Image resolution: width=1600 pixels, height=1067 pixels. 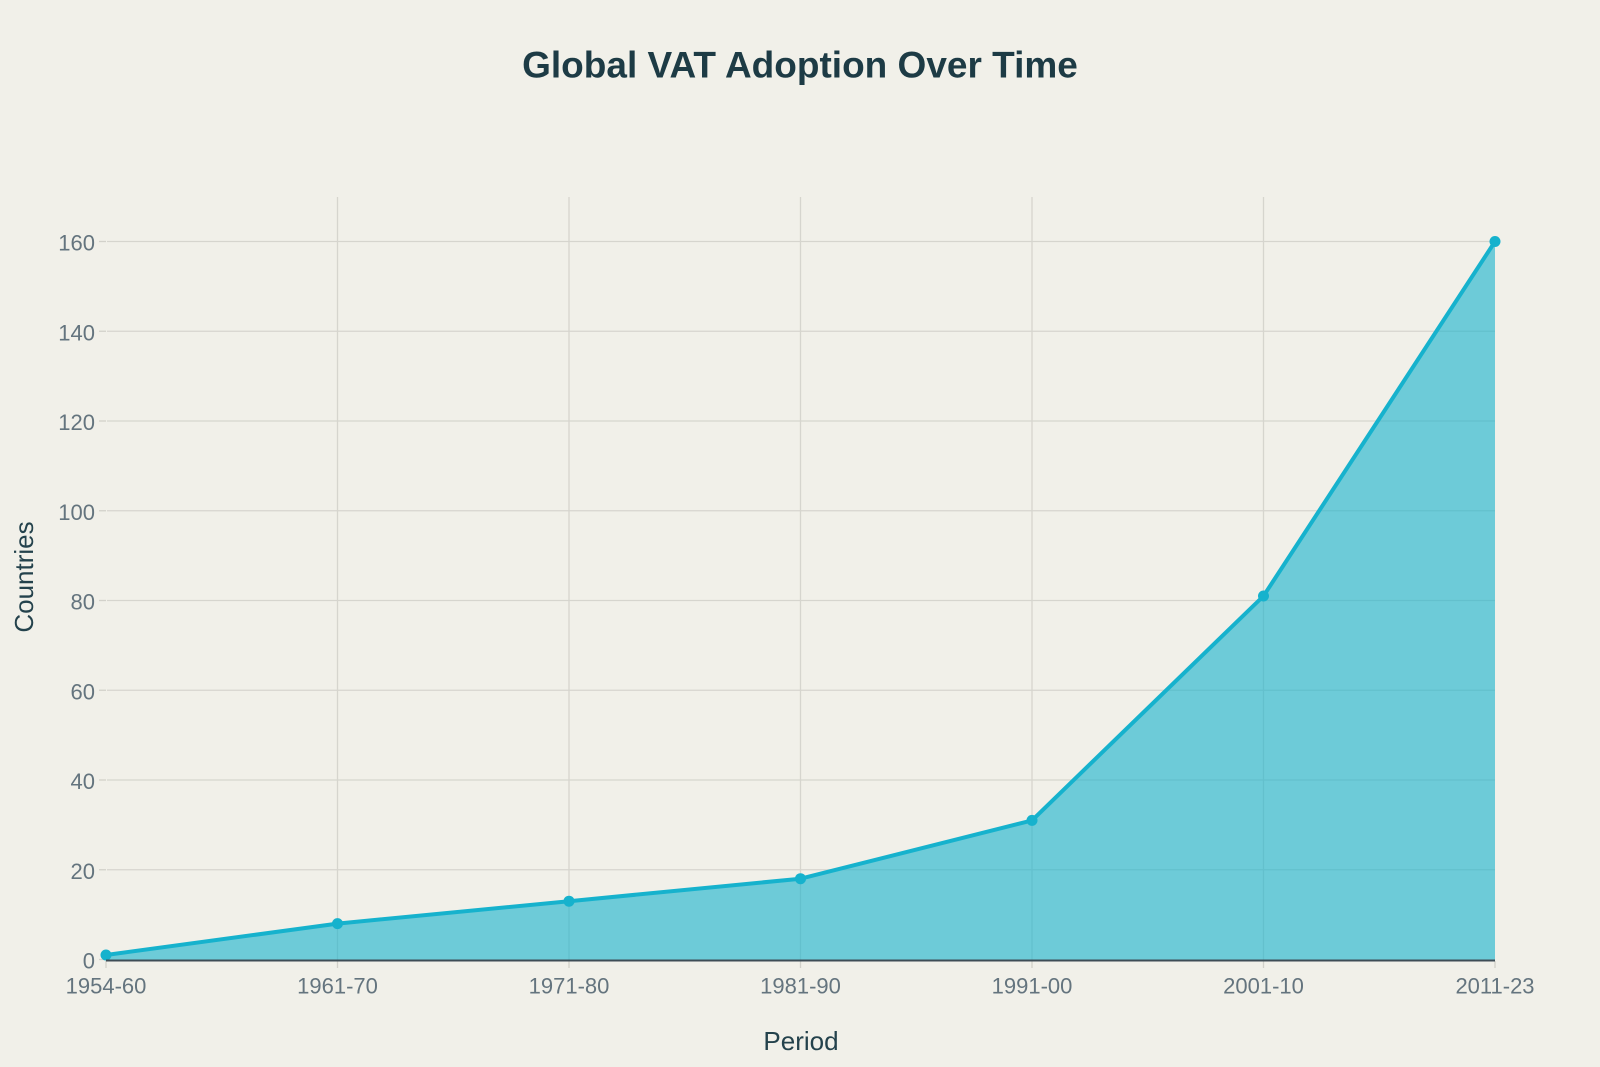 What do you see at coordinates (76, 422) in the screenshot?
I see `svg-text: 120` at bounding box center [76, 422].